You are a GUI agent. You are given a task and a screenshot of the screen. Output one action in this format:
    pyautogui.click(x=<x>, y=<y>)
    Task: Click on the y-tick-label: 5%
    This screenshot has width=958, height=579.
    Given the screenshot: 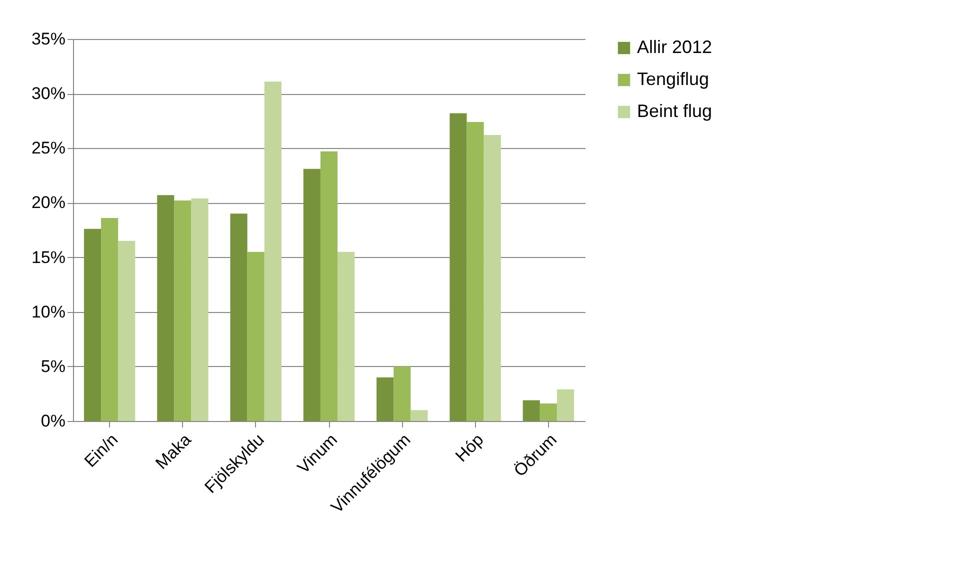 What is the action you would take?
    pyautogui.click(x=53, y=366)
    